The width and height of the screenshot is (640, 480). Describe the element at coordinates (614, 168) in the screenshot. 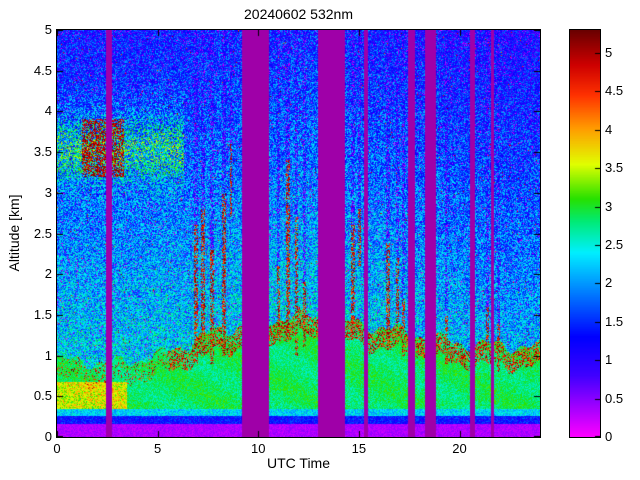

I see `colorbar-tick-label: 3.5` at that location.